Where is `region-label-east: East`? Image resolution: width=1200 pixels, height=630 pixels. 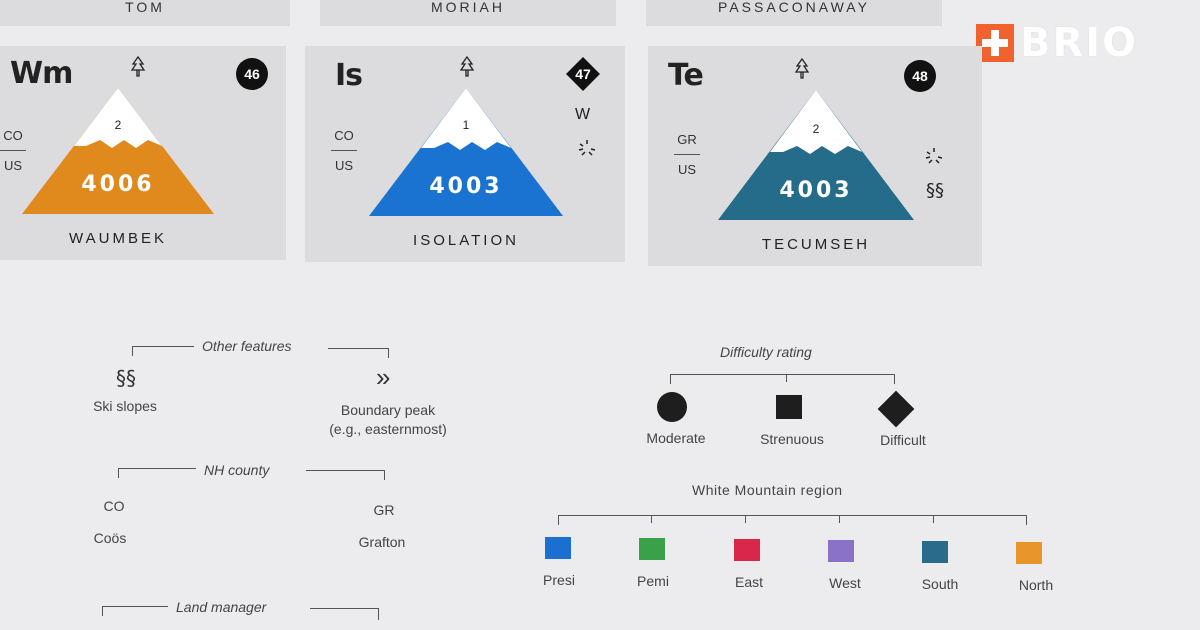 region-label-east: East is located at coordinates (748, 582).